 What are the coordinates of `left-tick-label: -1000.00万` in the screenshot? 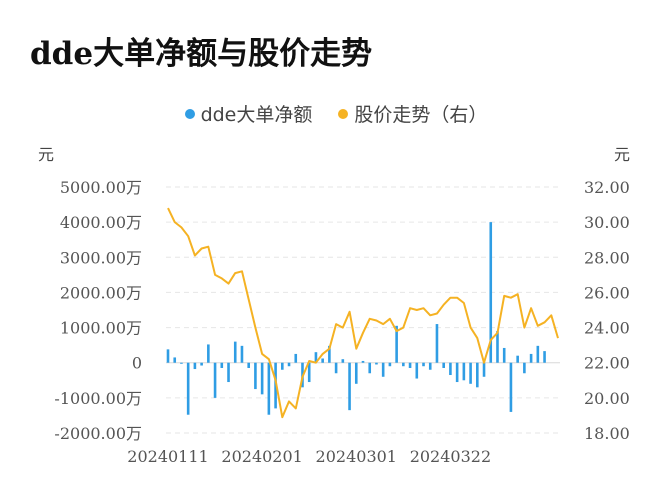 It's located at (98, 398).